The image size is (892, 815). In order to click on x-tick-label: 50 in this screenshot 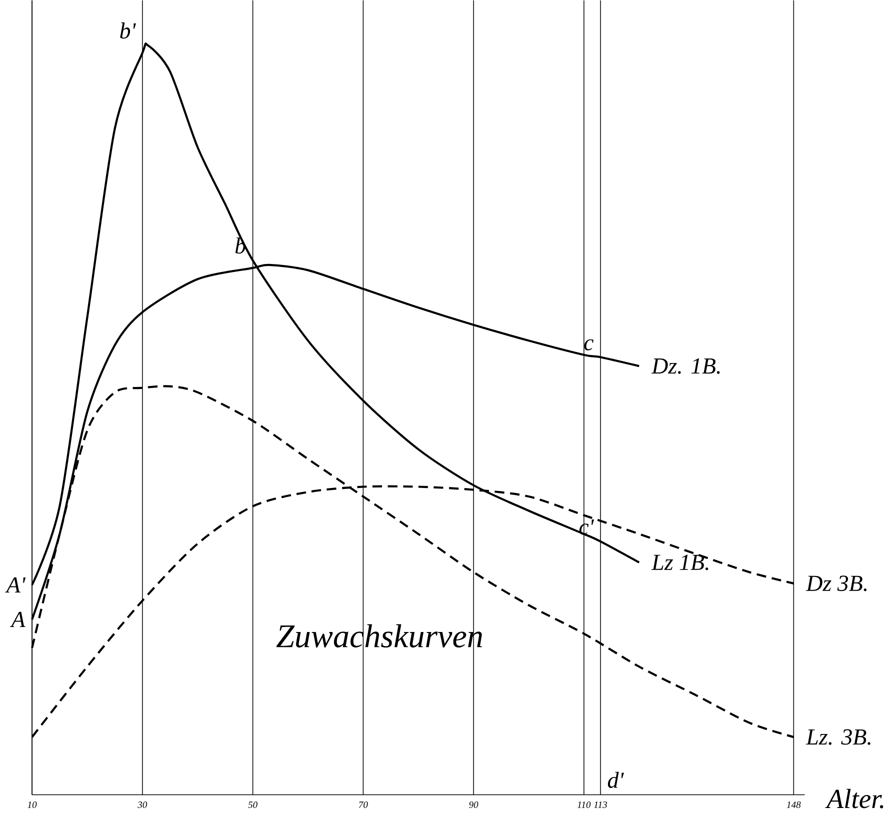, I will do `click(253, 805)`.